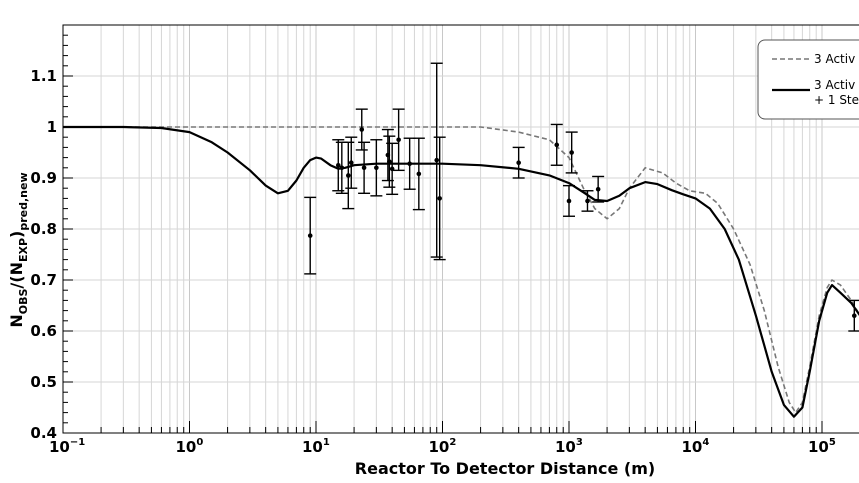 This screenshot has width=859, height=483. I want to click on x-tick-label: 10⁵, so click(822, 446).